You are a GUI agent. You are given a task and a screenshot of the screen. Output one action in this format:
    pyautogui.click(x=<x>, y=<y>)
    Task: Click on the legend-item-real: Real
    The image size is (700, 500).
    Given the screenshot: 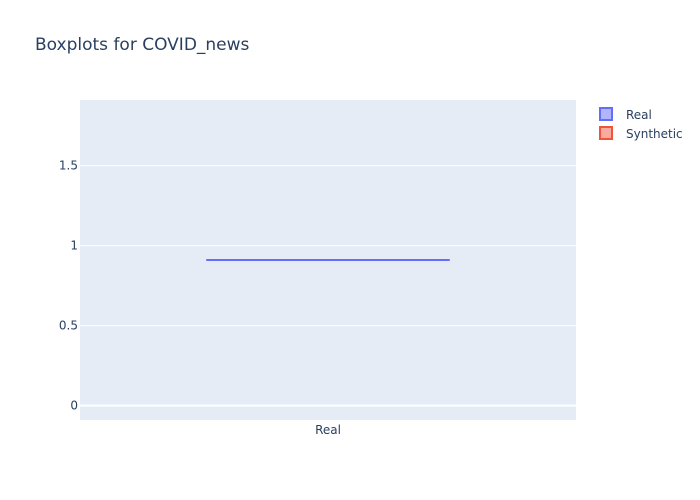 What is the action you would take?
    pyautogui.click(x=625, y=114)
    